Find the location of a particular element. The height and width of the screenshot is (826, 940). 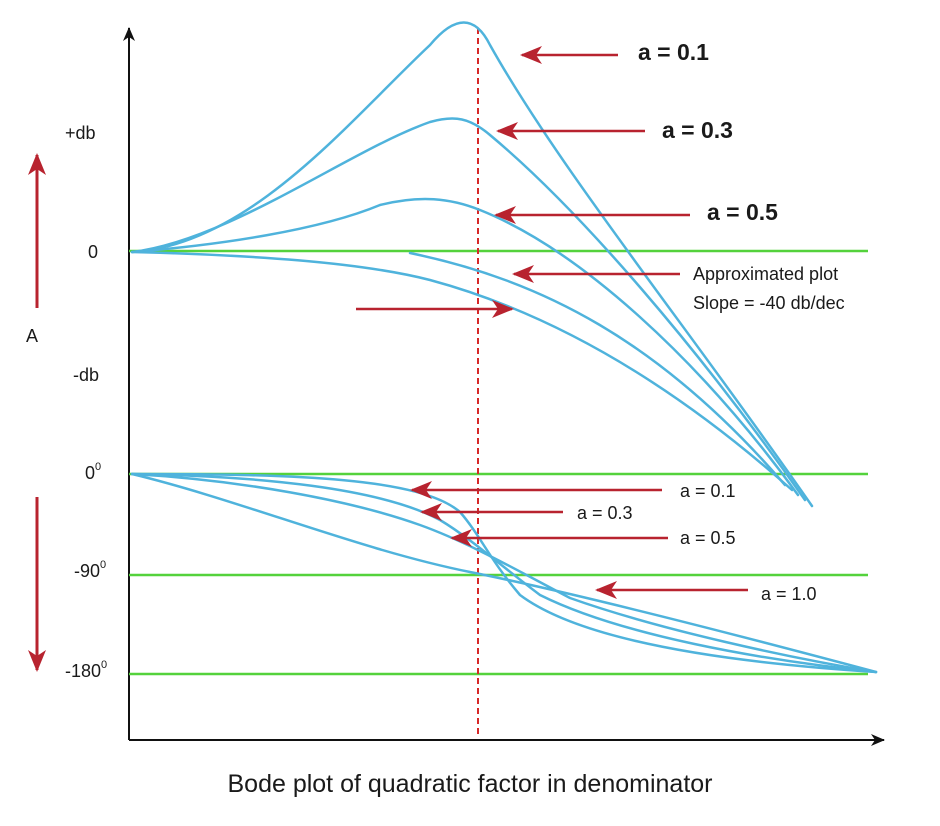

label-phase-a-0.1: a = 0.1 is located at coordinates (708, 491).